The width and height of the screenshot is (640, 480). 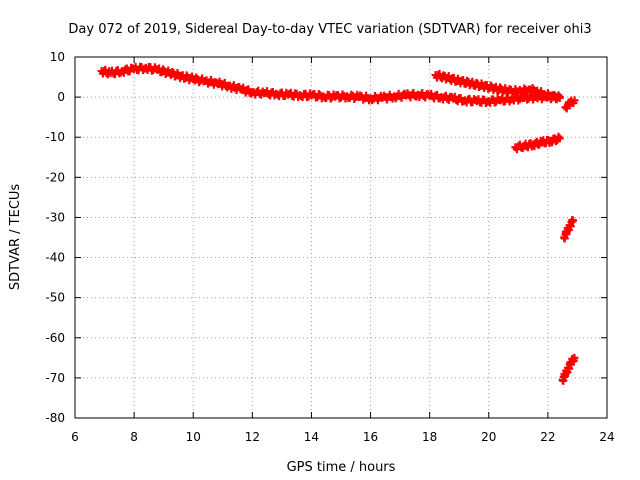 I want to click on x-tick-label: 6, so click(x=75, y=437).